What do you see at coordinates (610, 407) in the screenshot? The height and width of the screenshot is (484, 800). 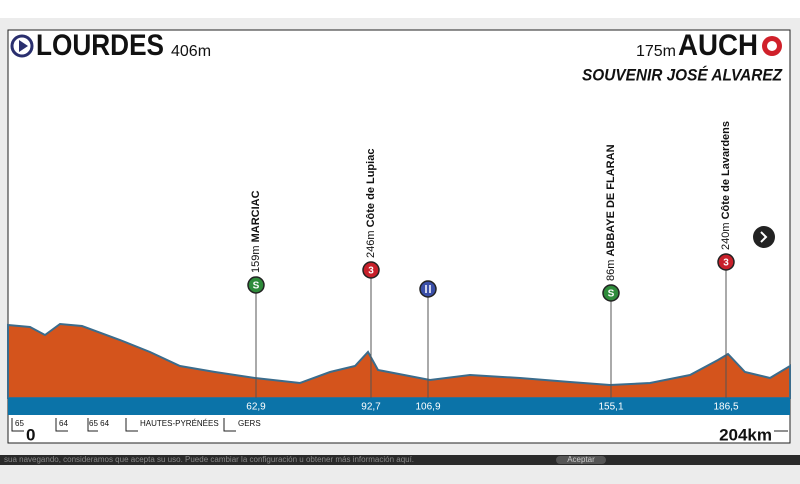 I see `km-label: 155,1` at bounding box center [610, 407].